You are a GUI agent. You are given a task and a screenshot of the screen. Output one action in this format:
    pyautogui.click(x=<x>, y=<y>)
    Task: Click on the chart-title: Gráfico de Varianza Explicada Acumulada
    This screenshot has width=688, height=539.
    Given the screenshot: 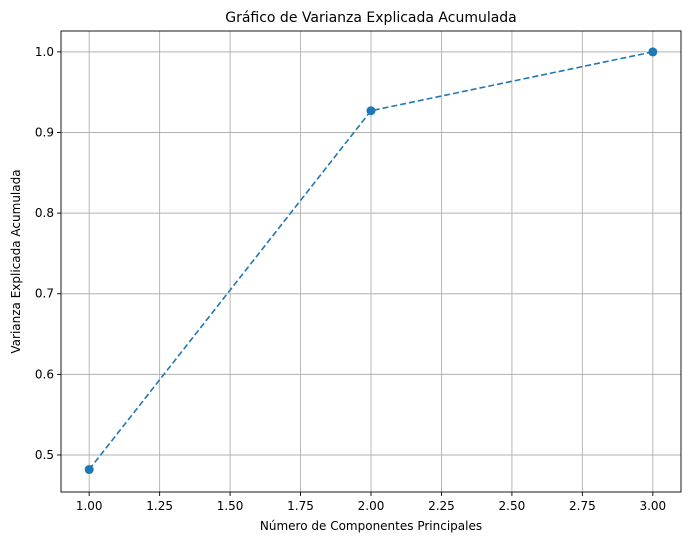 What is the action you would take?
    pyautogui.click(x=371, y=18)
    